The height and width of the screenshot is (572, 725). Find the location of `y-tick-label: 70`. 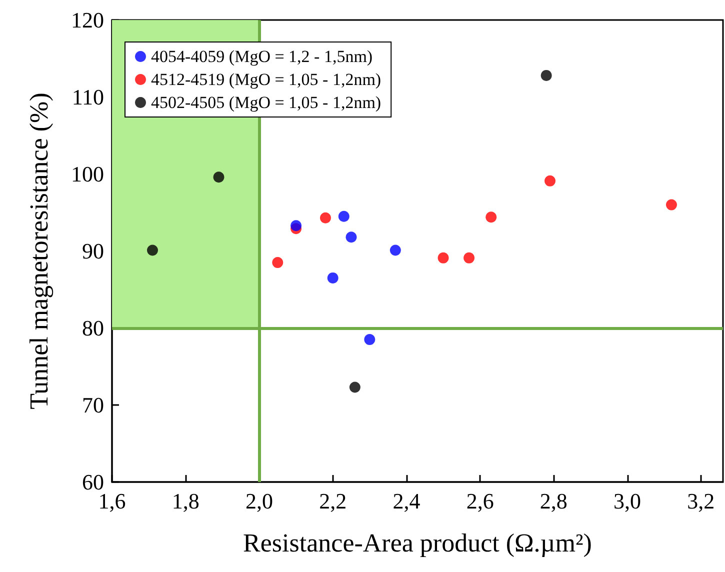

y-tick-label: 70 is located at coordinates (93, 405).